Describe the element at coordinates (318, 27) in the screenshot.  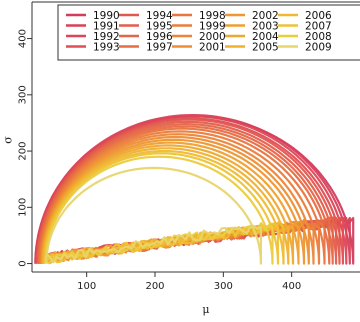
I see `legend-label-2007: 2007` at that location.